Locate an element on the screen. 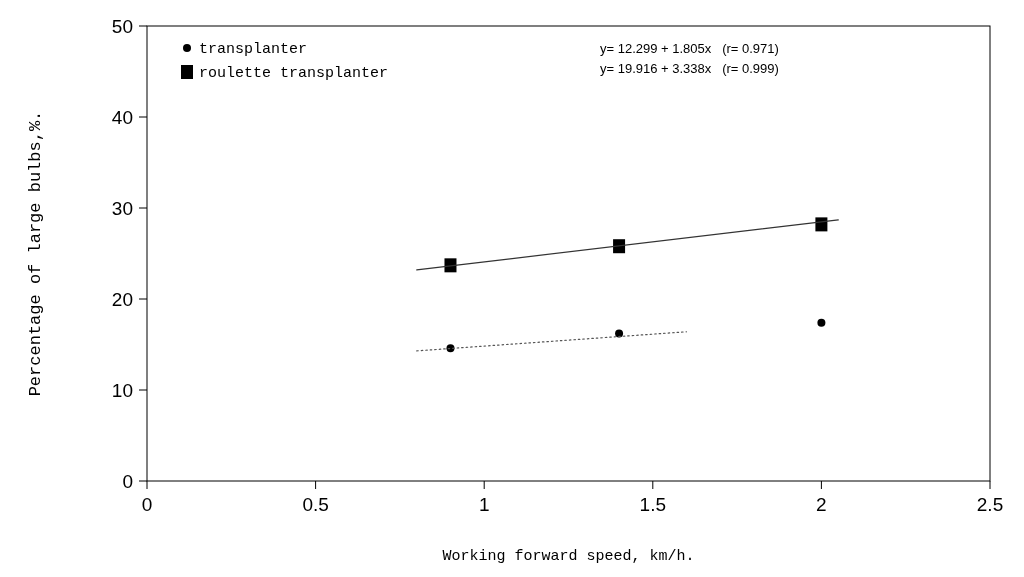 Image resolution: width=1024 pixels, height=577 pixels. x-tick-label: 1.5 is located at coordinates (653, 504).